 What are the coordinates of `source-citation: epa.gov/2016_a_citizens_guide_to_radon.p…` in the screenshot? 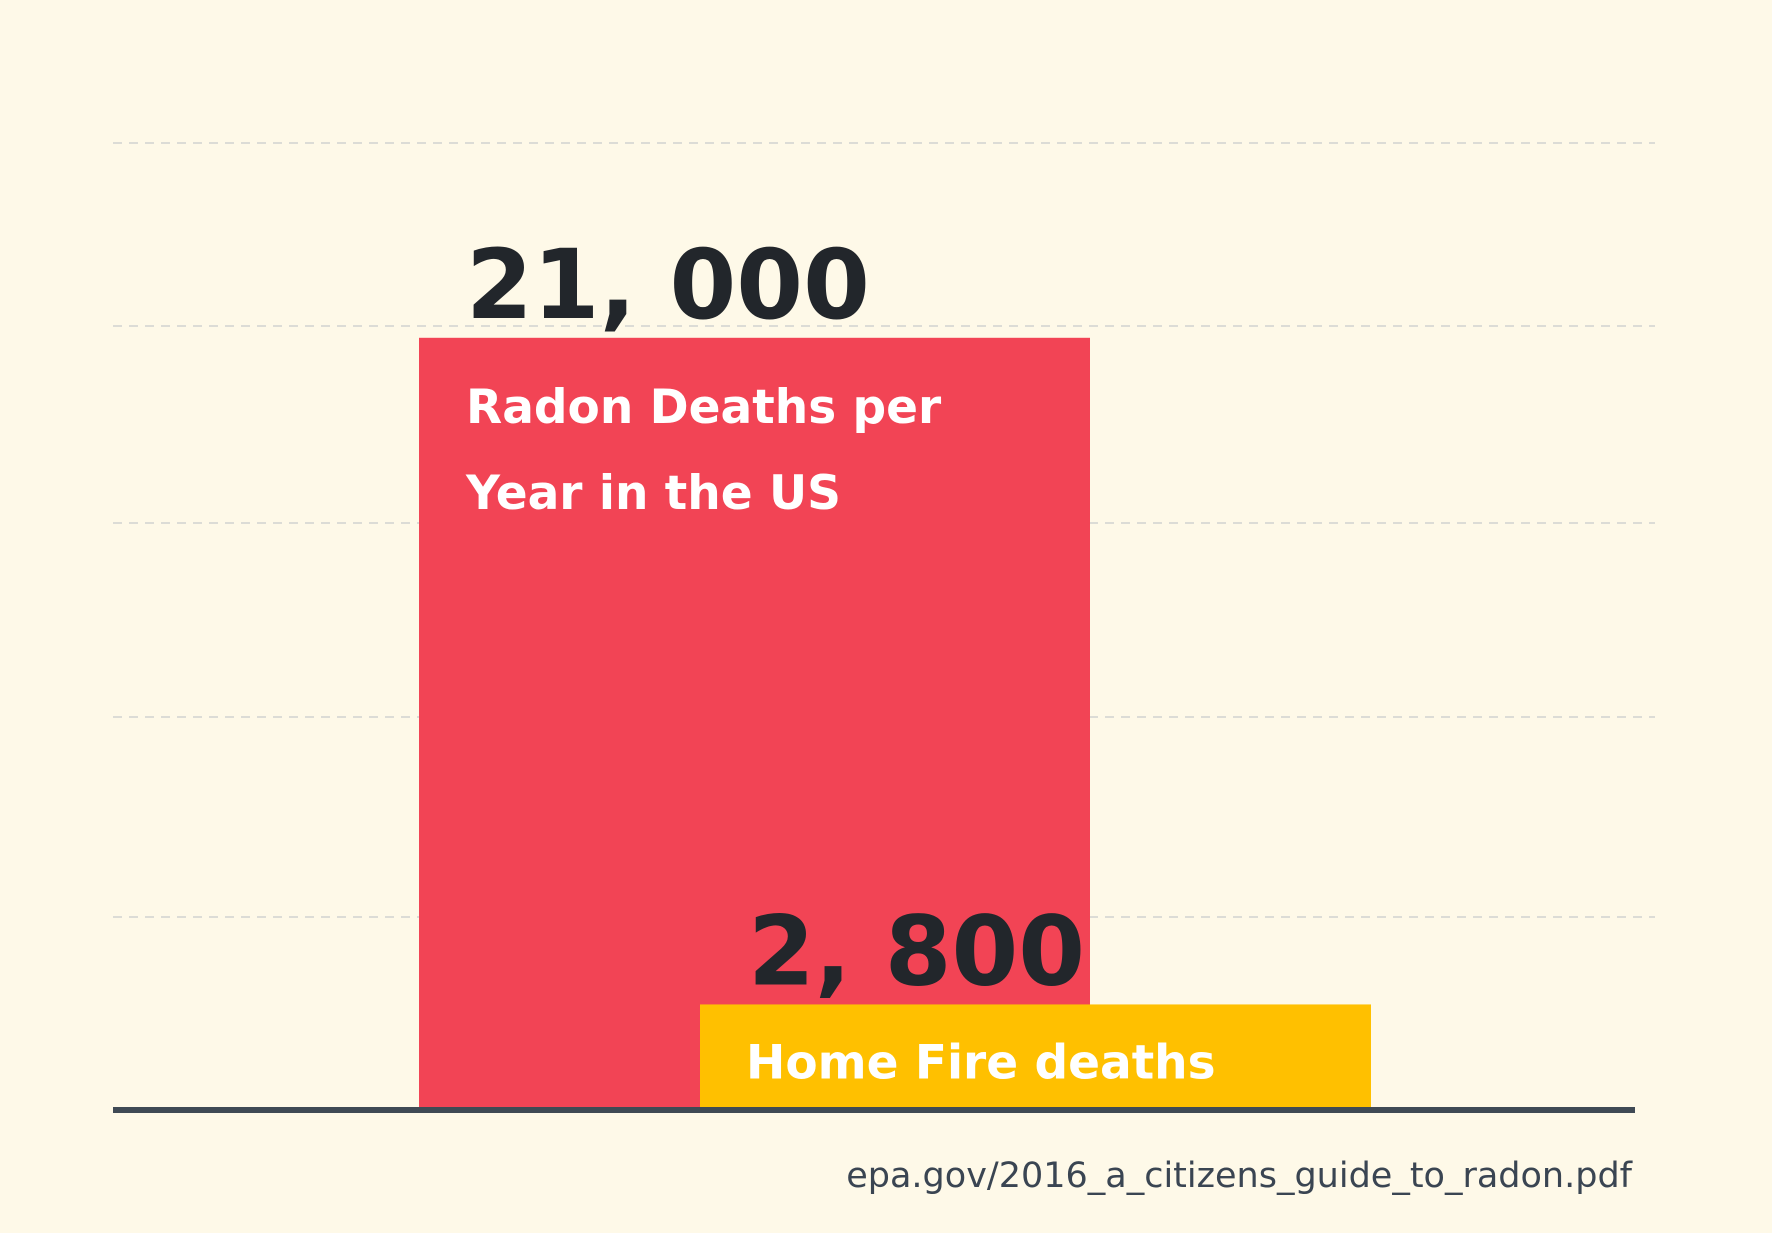 It's located at (1239, 1176).